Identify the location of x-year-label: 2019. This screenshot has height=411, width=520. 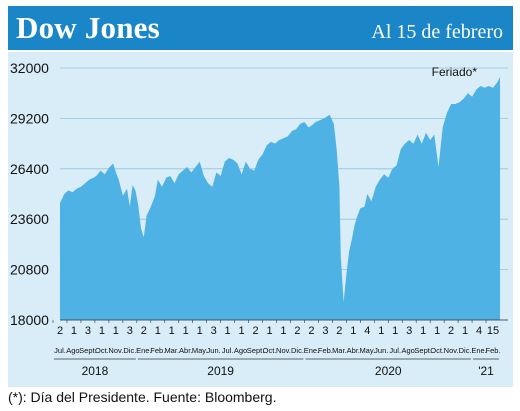
(220, 371).